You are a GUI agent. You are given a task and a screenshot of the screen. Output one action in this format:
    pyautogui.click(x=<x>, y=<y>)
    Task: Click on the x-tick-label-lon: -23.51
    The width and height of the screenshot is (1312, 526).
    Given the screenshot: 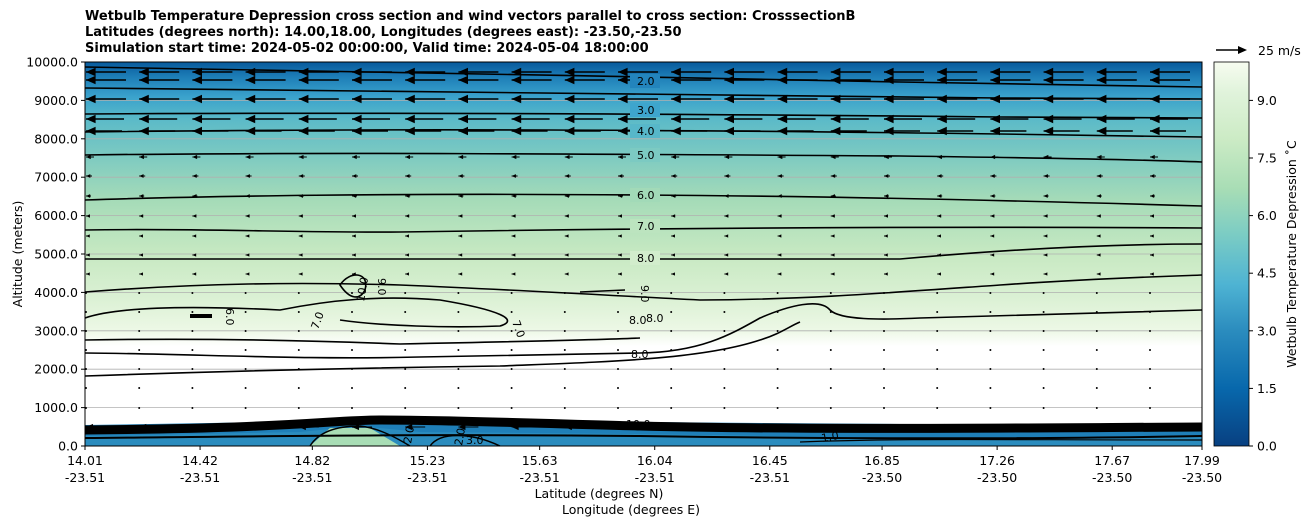 What is the action you would take?
    pyautogui.click(x=427, y=477)
    